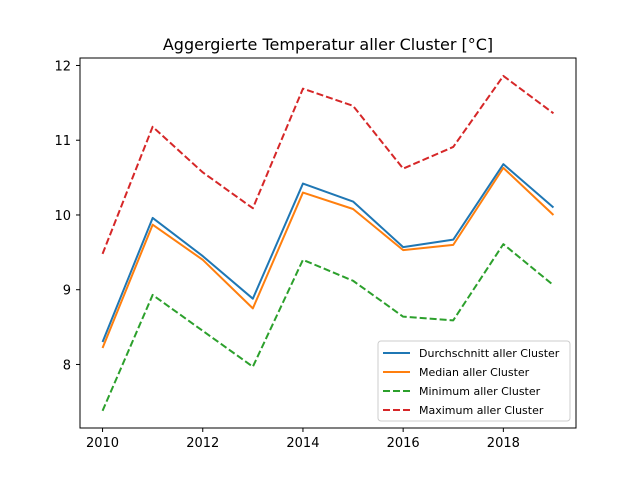  What do you see at coordinates (102, 443) in the screenshot?
I see `x-tick-label: 2010` at bounding box center [102, 443].